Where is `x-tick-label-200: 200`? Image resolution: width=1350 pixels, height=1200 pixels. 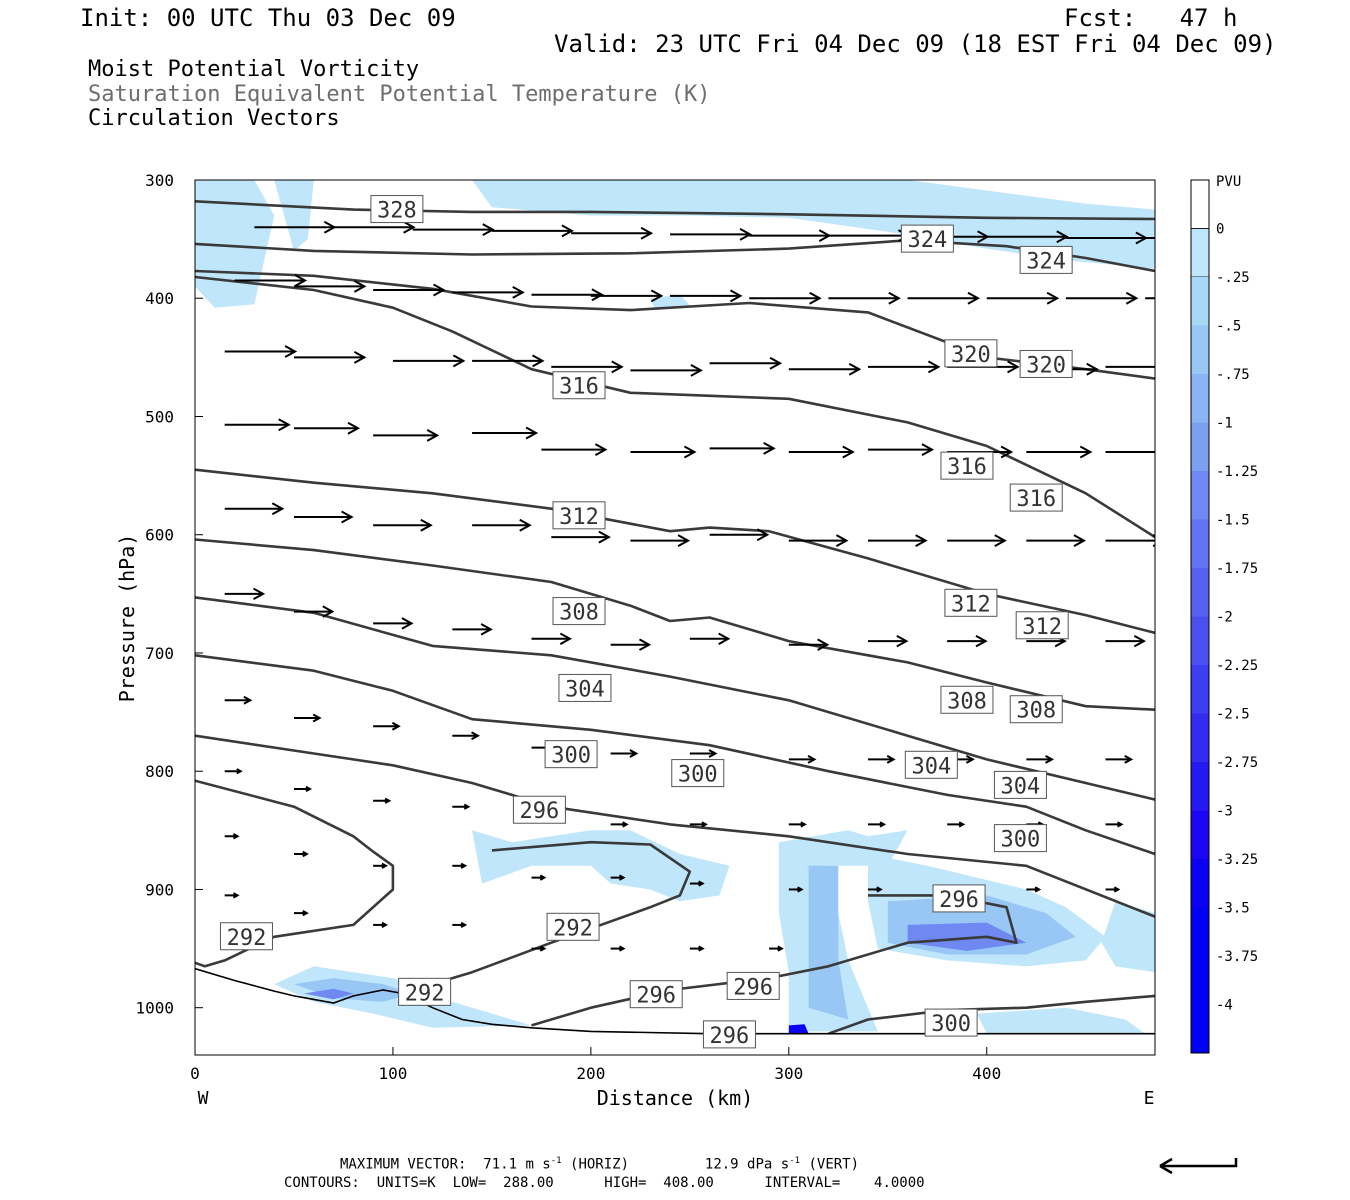
x-tick-label-200: 200 is located at coordinates (590, 1073).